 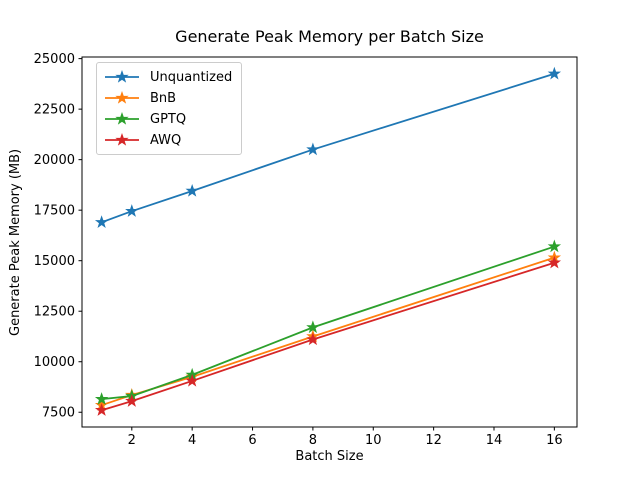 I want to click on x-tick-label: 8, so click(x=313, y=440).